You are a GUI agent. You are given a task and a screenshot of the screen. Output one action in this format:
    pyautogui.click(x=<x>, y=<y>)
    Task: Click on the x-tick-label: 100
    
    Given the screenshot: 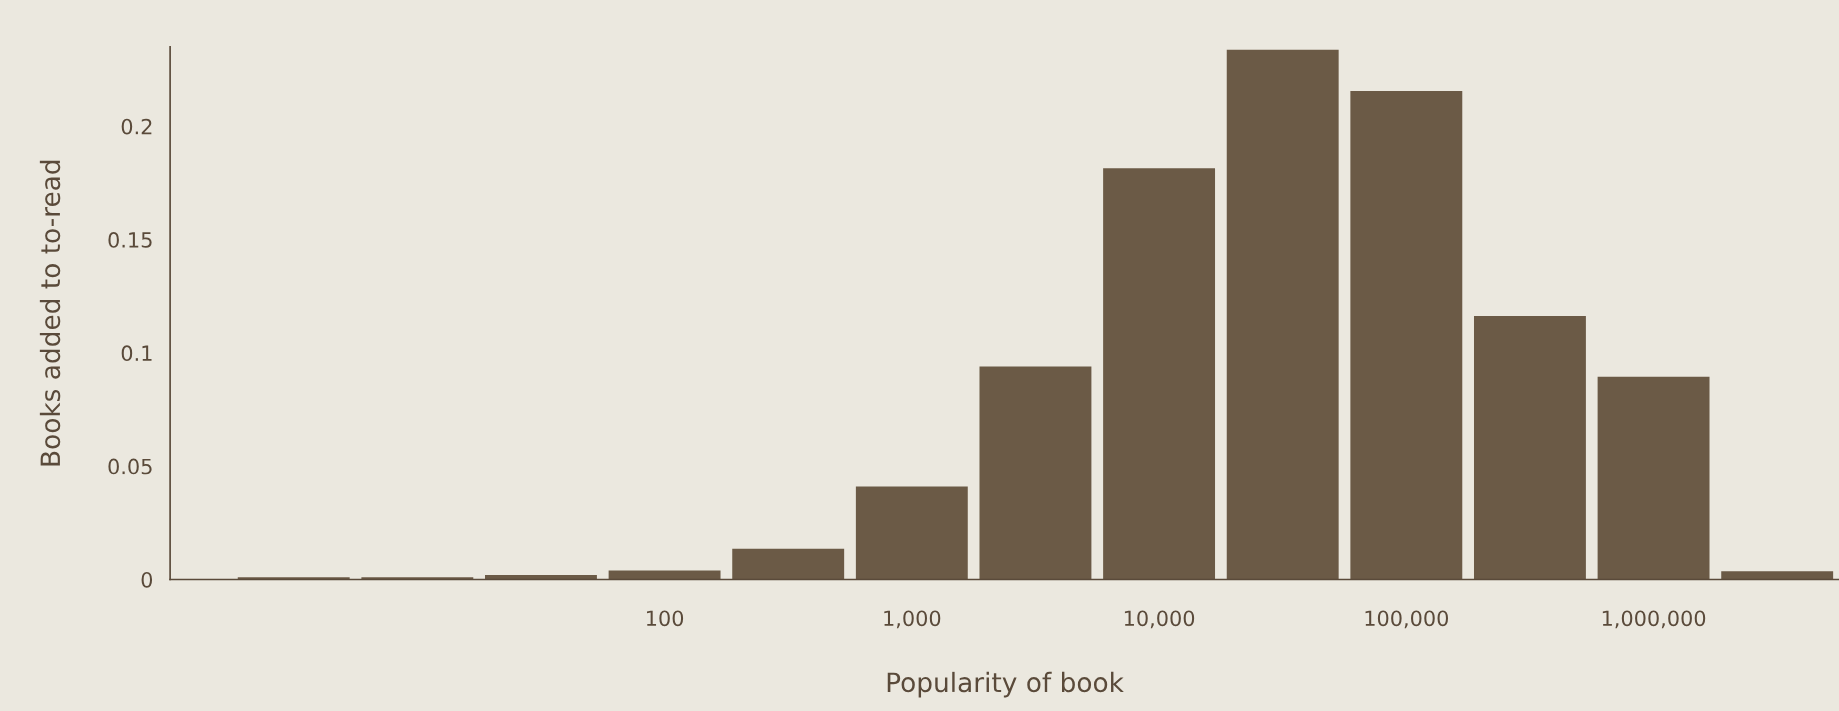 What is the action you would take?
    pyautogui.click(x=665, y=618)
    